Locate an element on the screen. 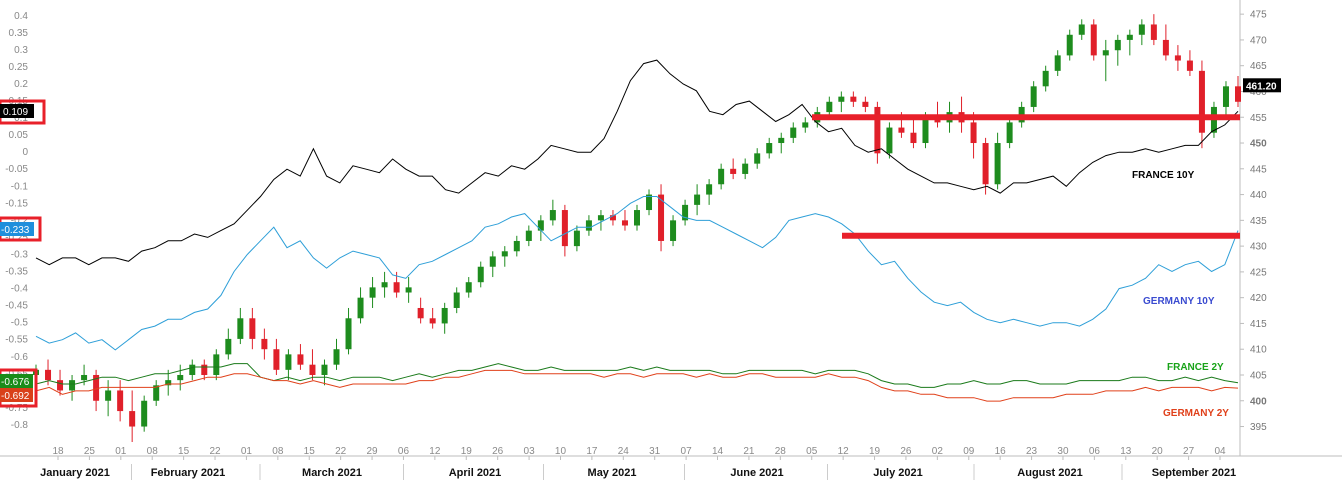 The width and height of the screenshot is (1342, 486). x-axis-day-label: 22 is located at coordinates (215, 451).